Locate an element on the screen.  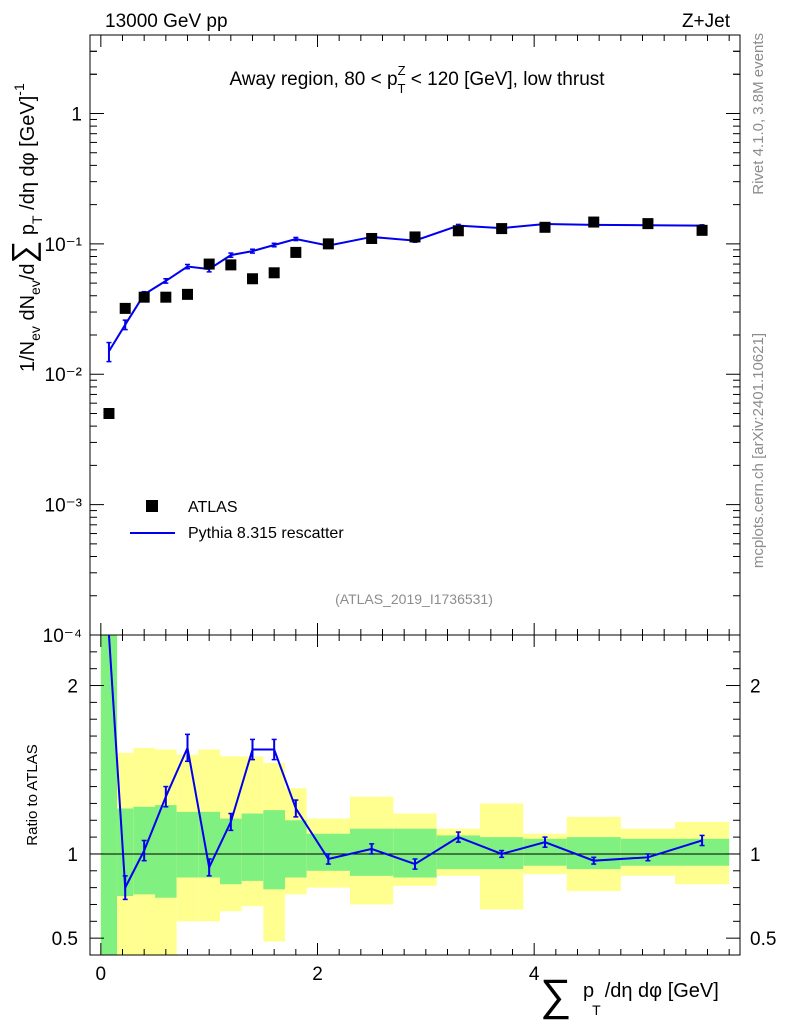
y-tick-label: 1 is located at coordinates (76, 114).